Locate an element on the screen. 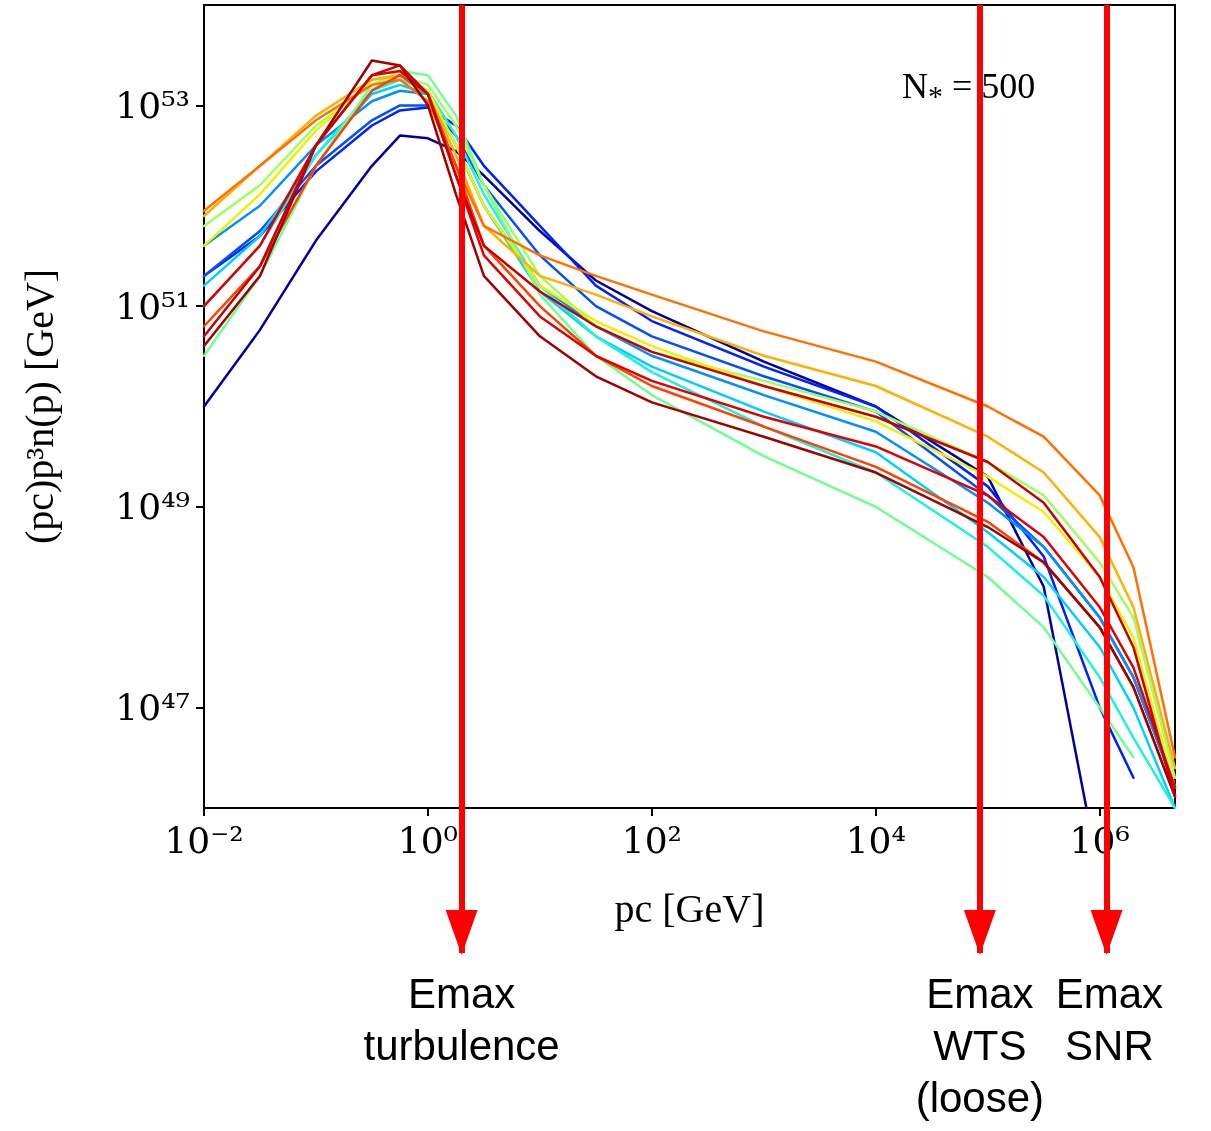 This screenshot has width=1211, height=1131. x-tick-label: 10² is located at coordinates (651, 840).